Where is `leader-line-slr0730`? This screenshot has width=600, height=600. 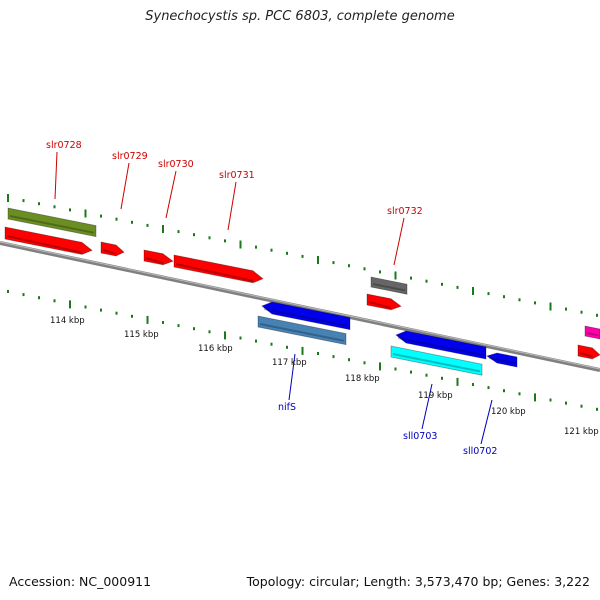
leader-line-slr0730 is located at coordinates (171, 194).